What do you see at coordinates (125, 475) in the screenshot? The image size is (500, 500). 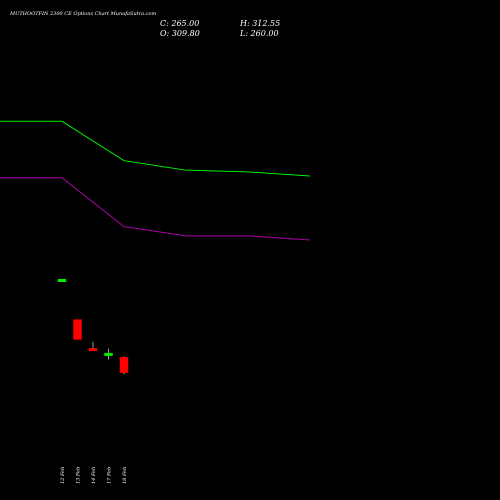 I see `x-tick-label: 18 Feb` at bounding box center [125, 475].